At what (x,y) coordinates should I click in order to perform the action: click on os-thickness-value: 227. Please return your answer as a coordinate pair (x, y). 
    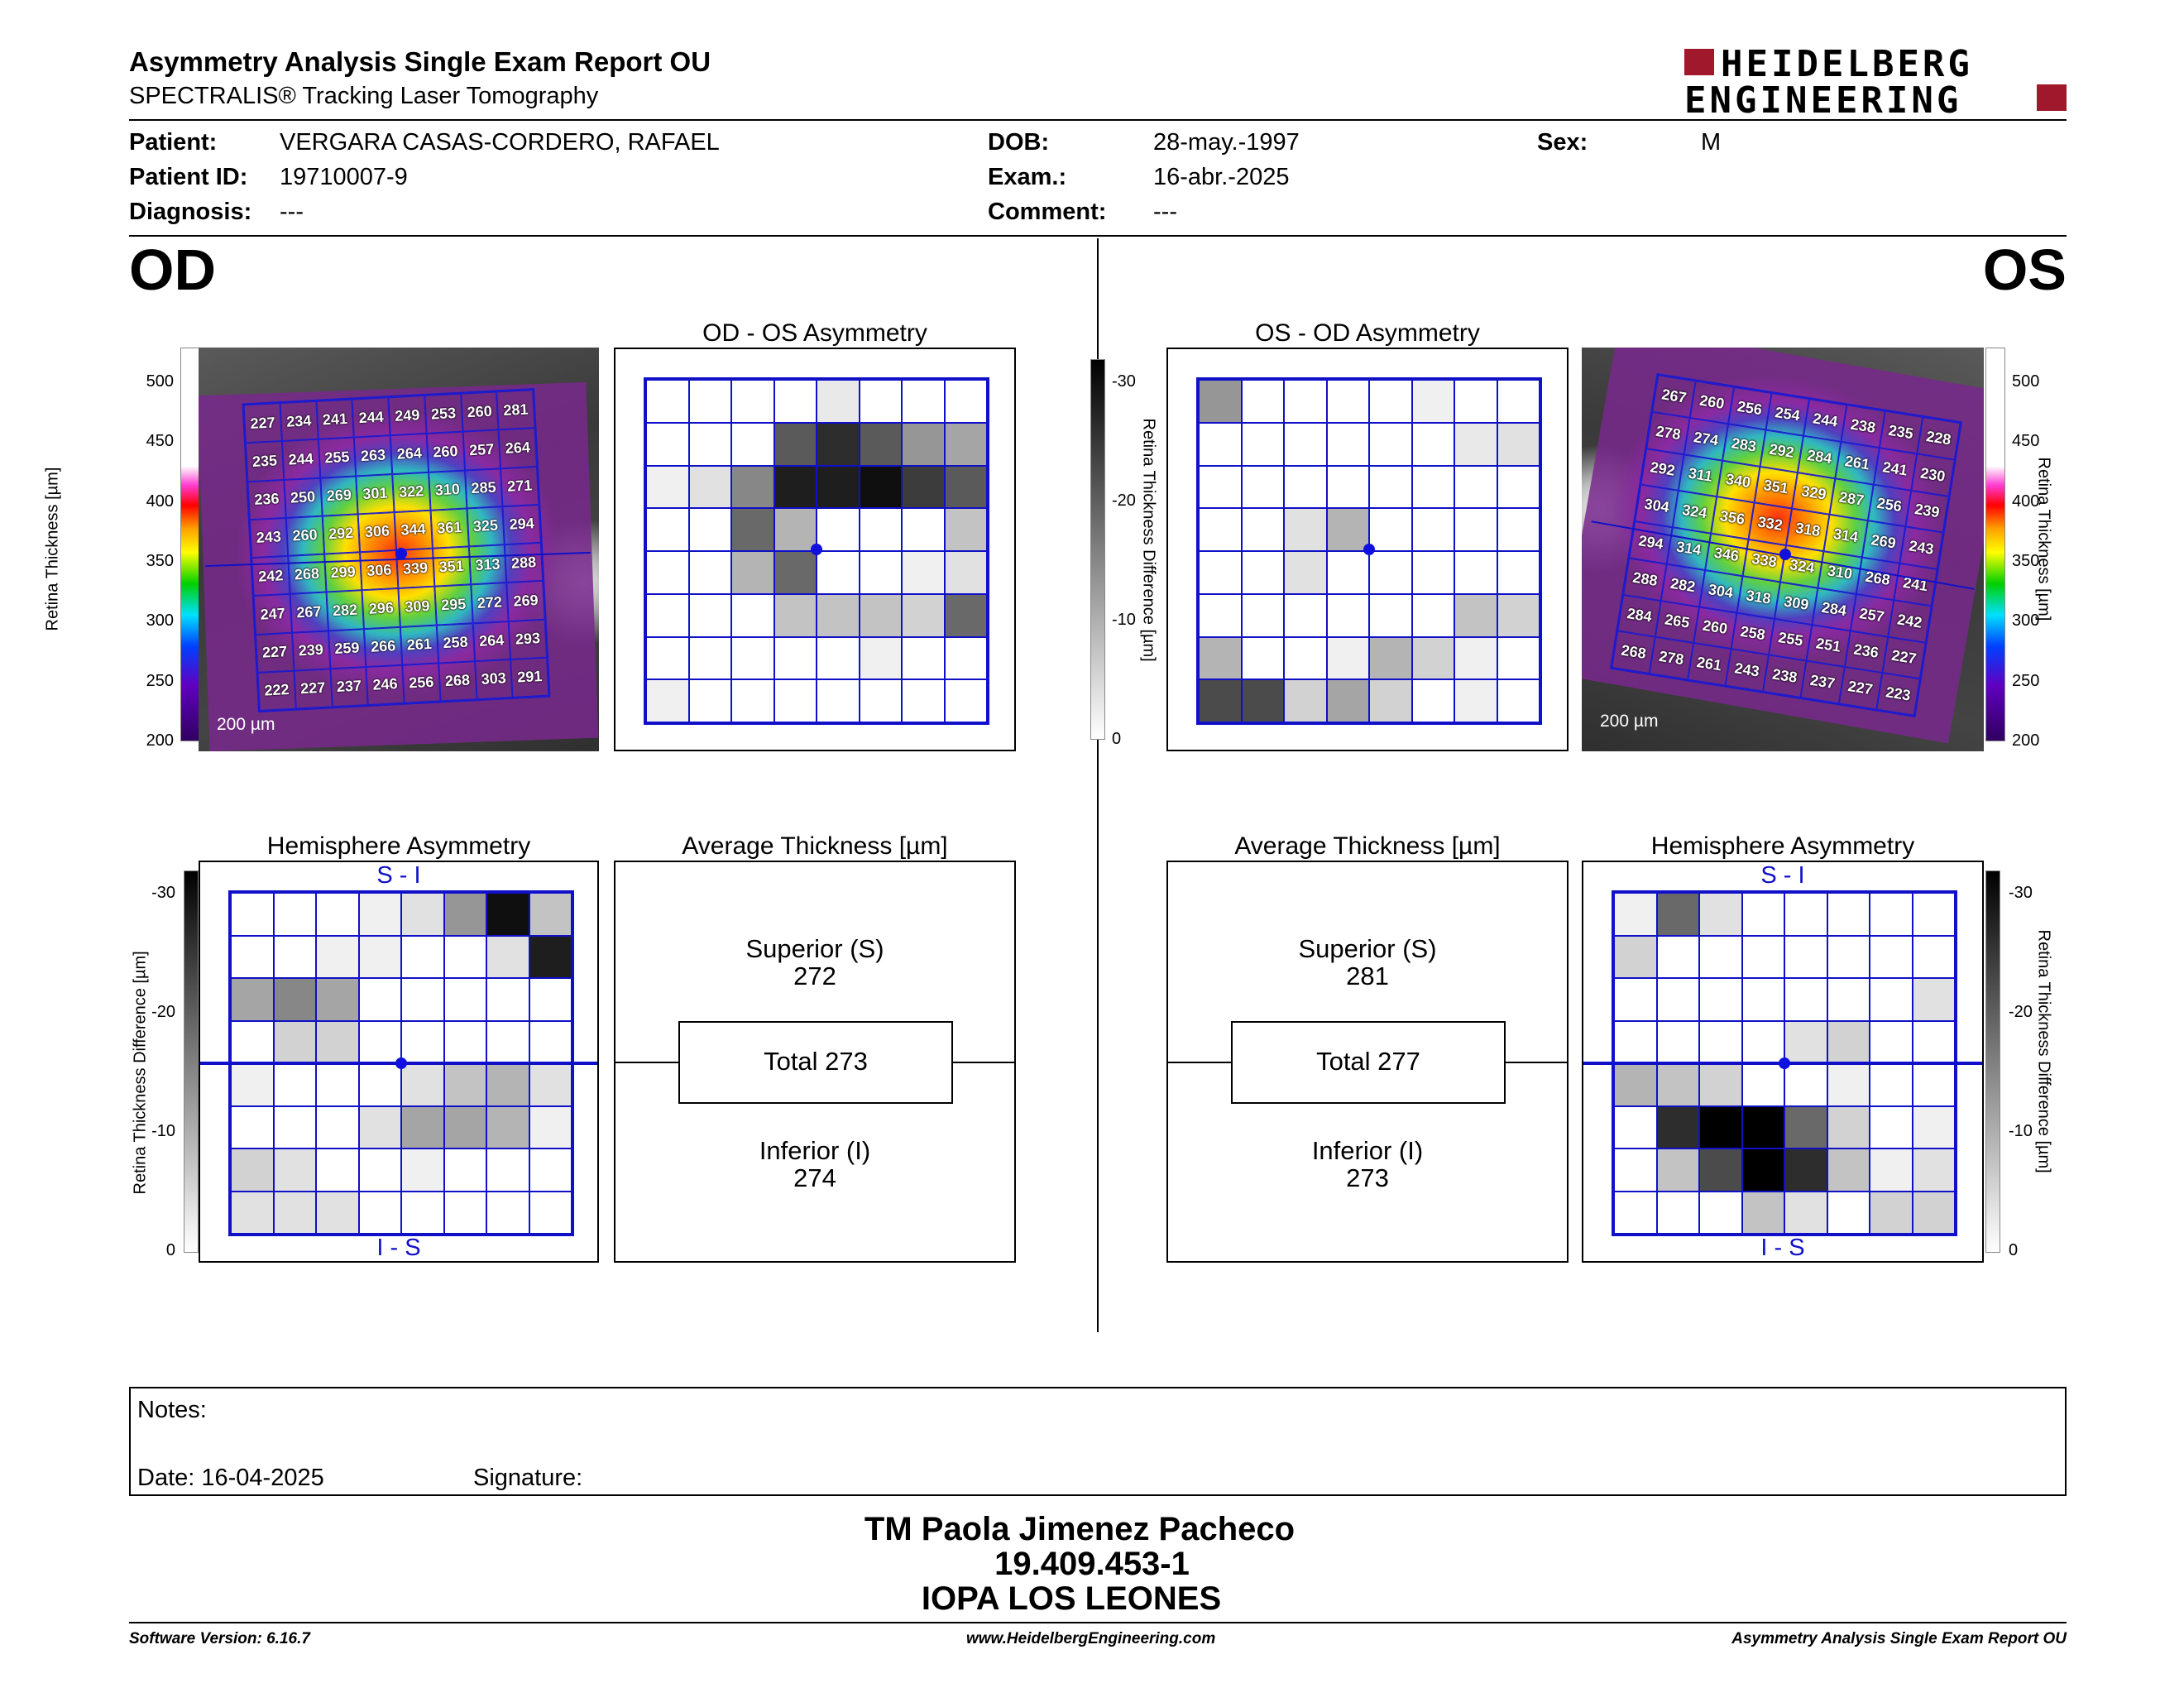
    Looking at the image, I should click on (1860, 688).